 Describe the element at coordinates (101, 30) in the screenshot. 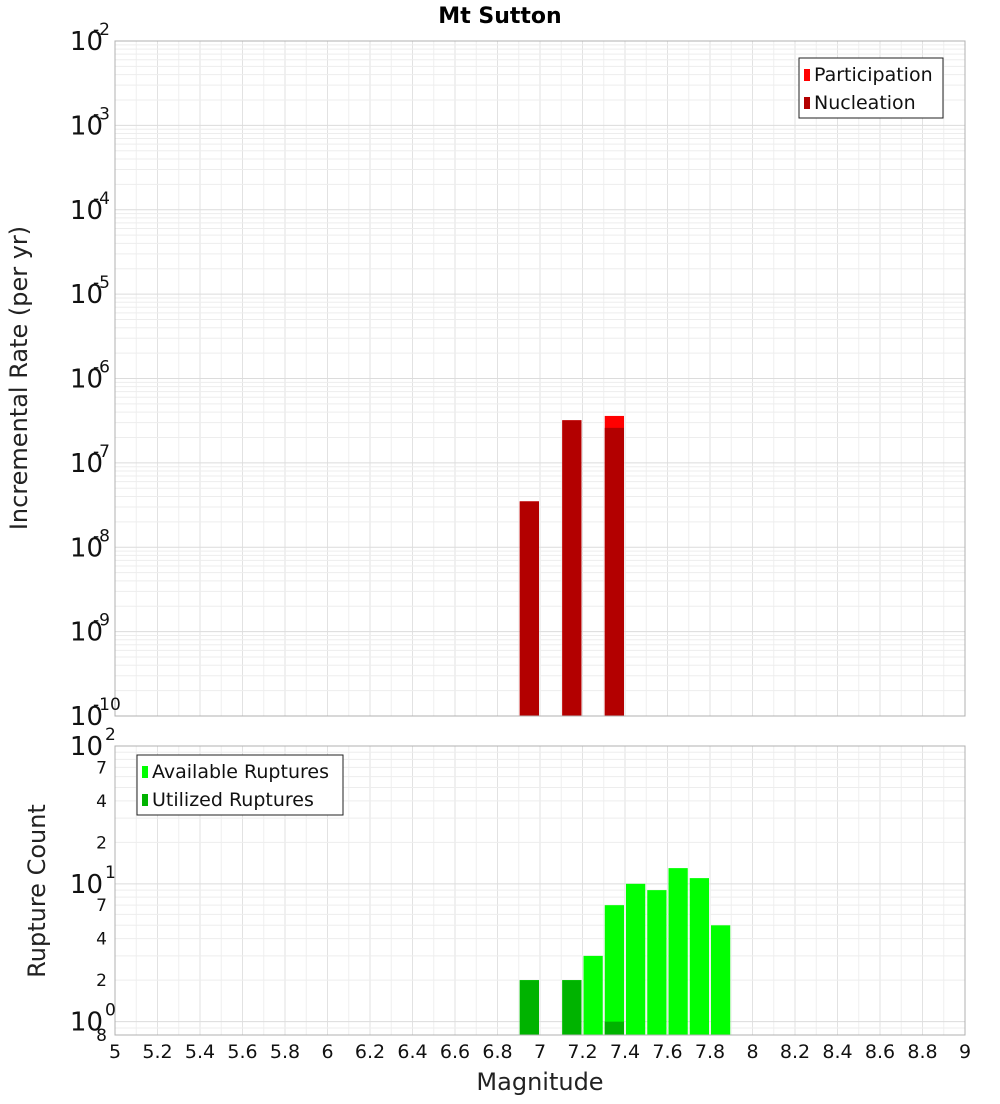

I see `top-y-tick-exponent: -2` at that location.